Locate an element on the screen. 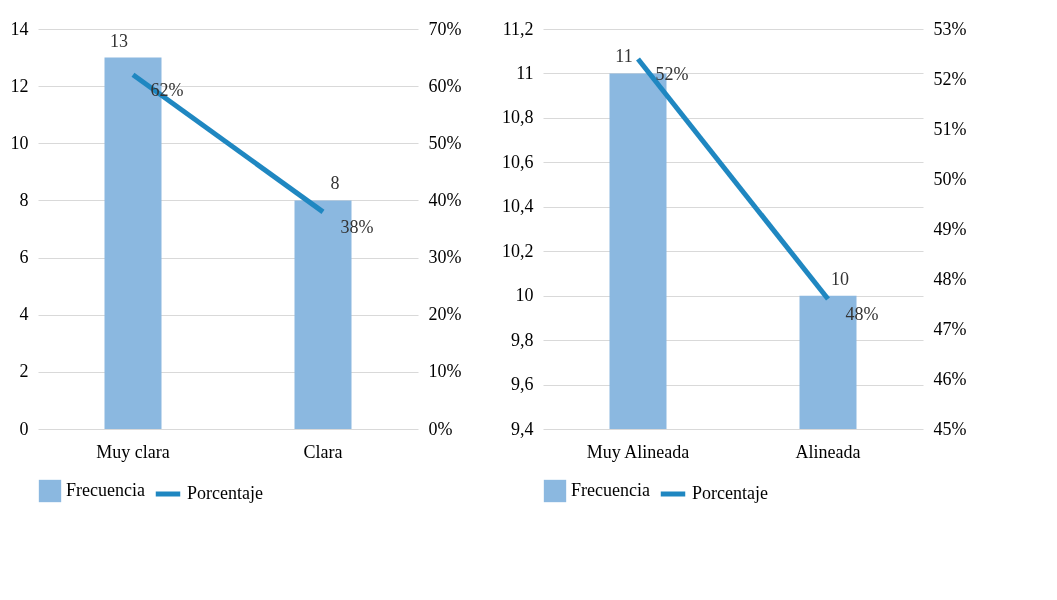  x-tick-label: Muy clara is located at coordinates (133, 451).